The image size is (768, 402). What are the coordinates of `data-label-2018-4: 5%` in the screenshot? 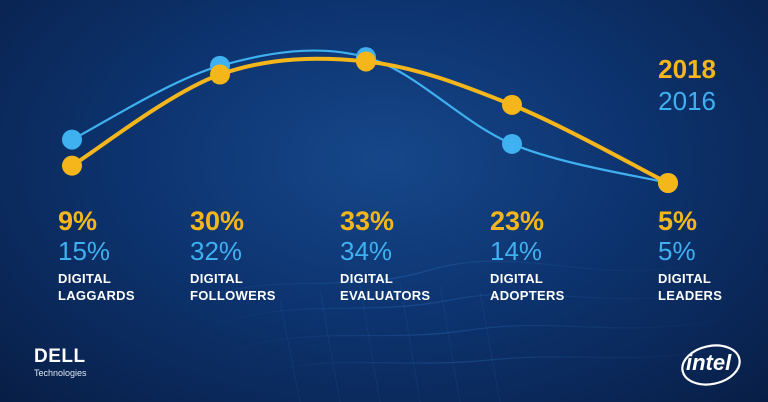 It's located at (678, 221).